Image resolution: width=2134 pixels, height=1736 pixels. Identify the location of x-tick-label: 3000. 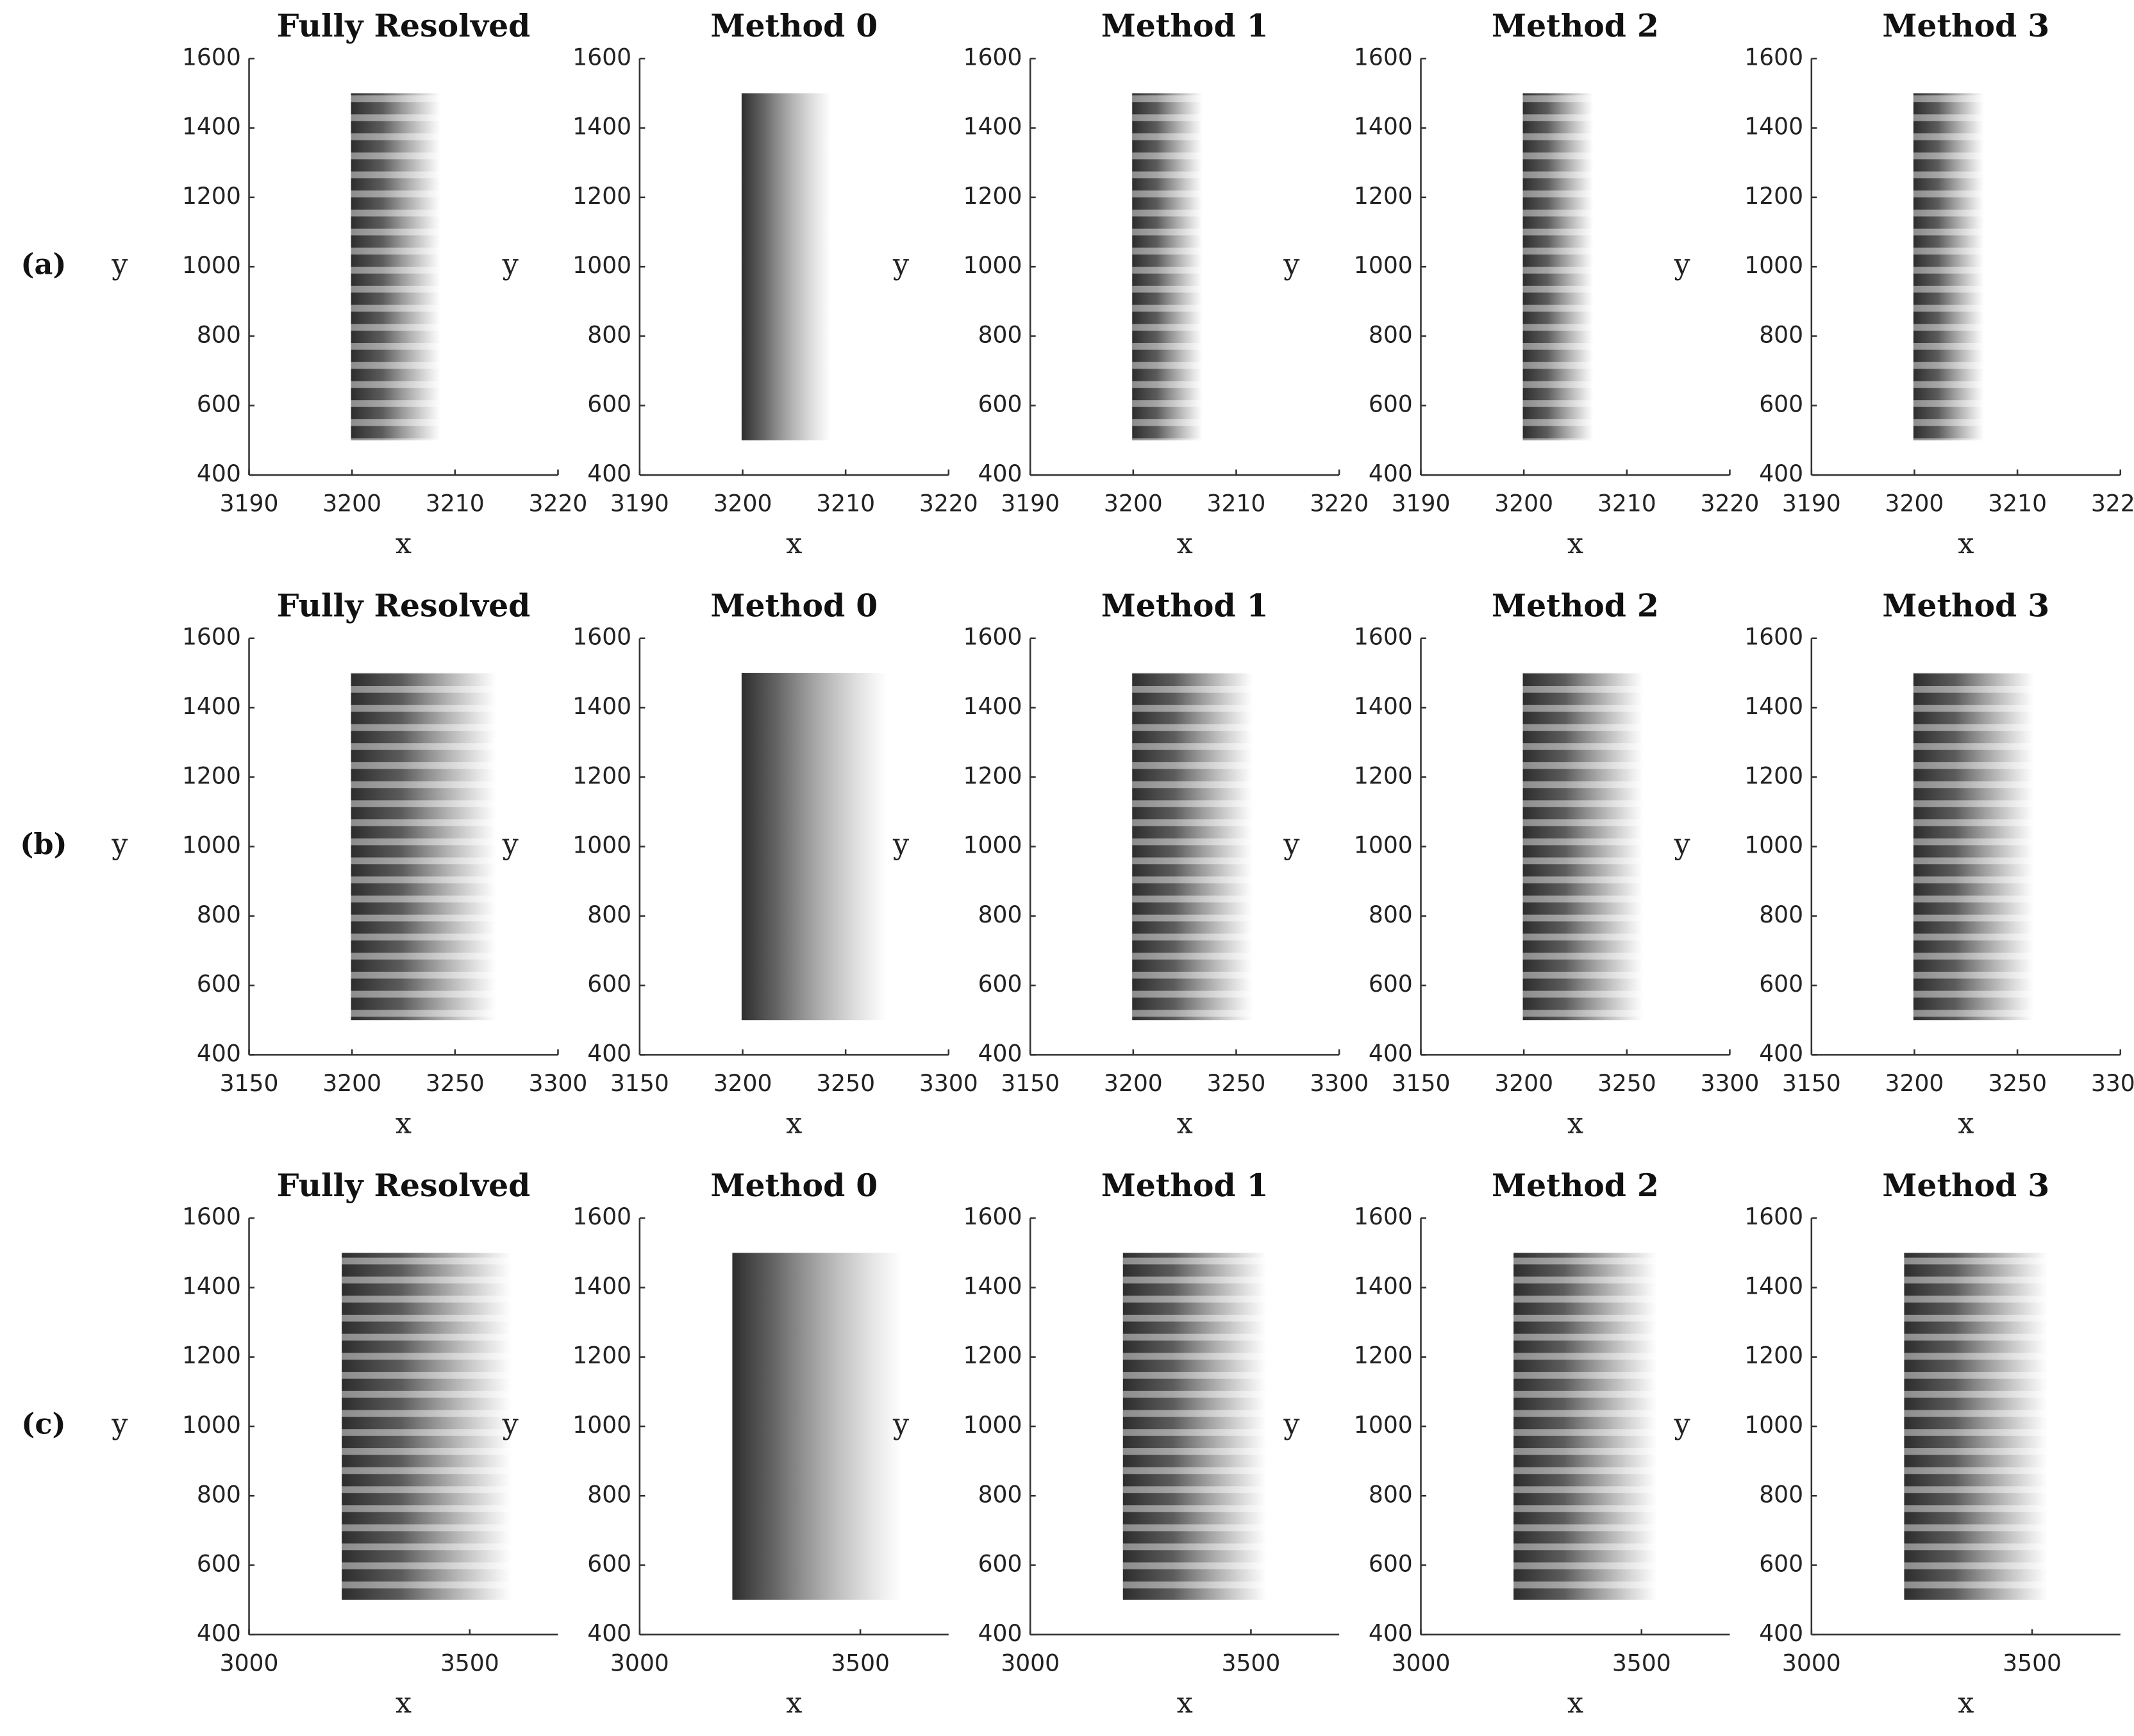
(1030, 1663).